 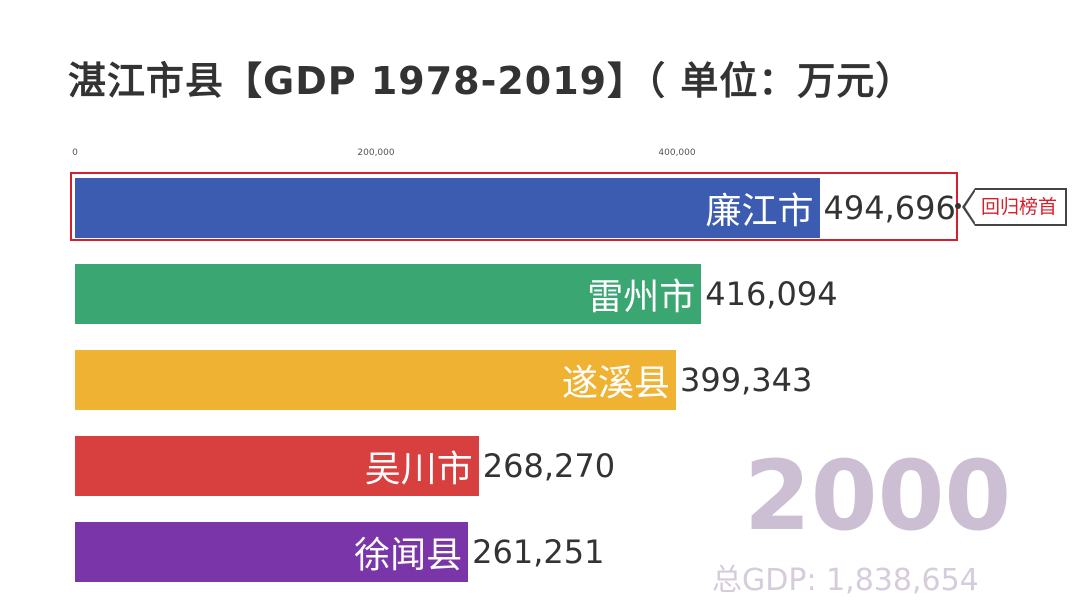 What do you see at coordinates (418, 469) in the screenshot?
I see `bar-category-label: 吴川市` at bounding box center [418, 469].